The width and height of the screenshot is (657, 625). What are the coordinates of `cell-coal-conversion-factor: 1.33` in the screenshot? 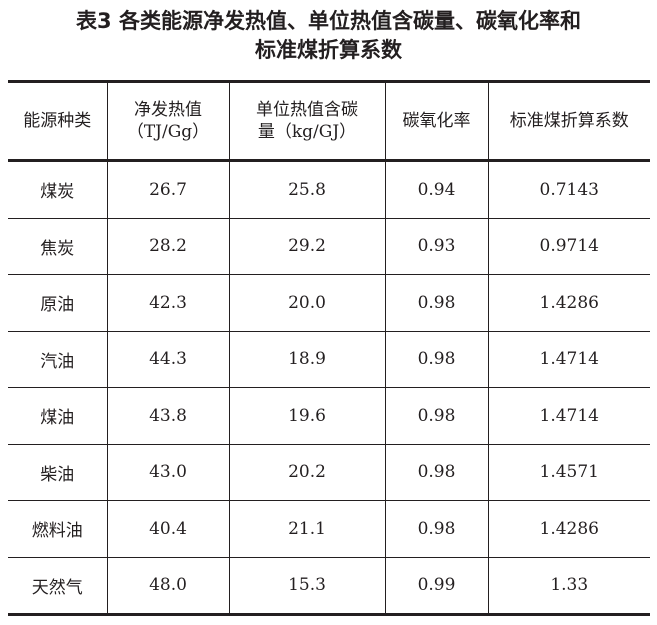 It's located at (568, 586).